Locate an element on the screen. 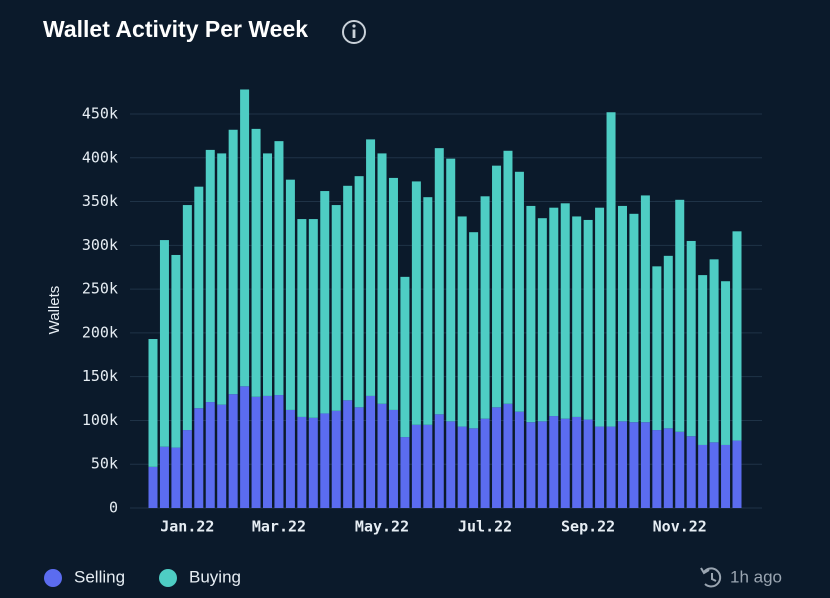 This screenshot has height=598, width=830. x-tick-label: Nov.22 is located at coordinates (680, 527).